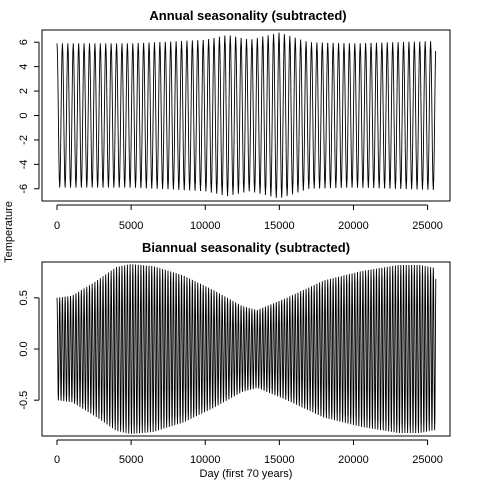 Image resolution: width=480 pixels, height=480 pixels. What do you see at coordinates (24, 400) in the screenshot?
I see `biannual-y-tick-label: -0.5` at bounding box center [24, 400].